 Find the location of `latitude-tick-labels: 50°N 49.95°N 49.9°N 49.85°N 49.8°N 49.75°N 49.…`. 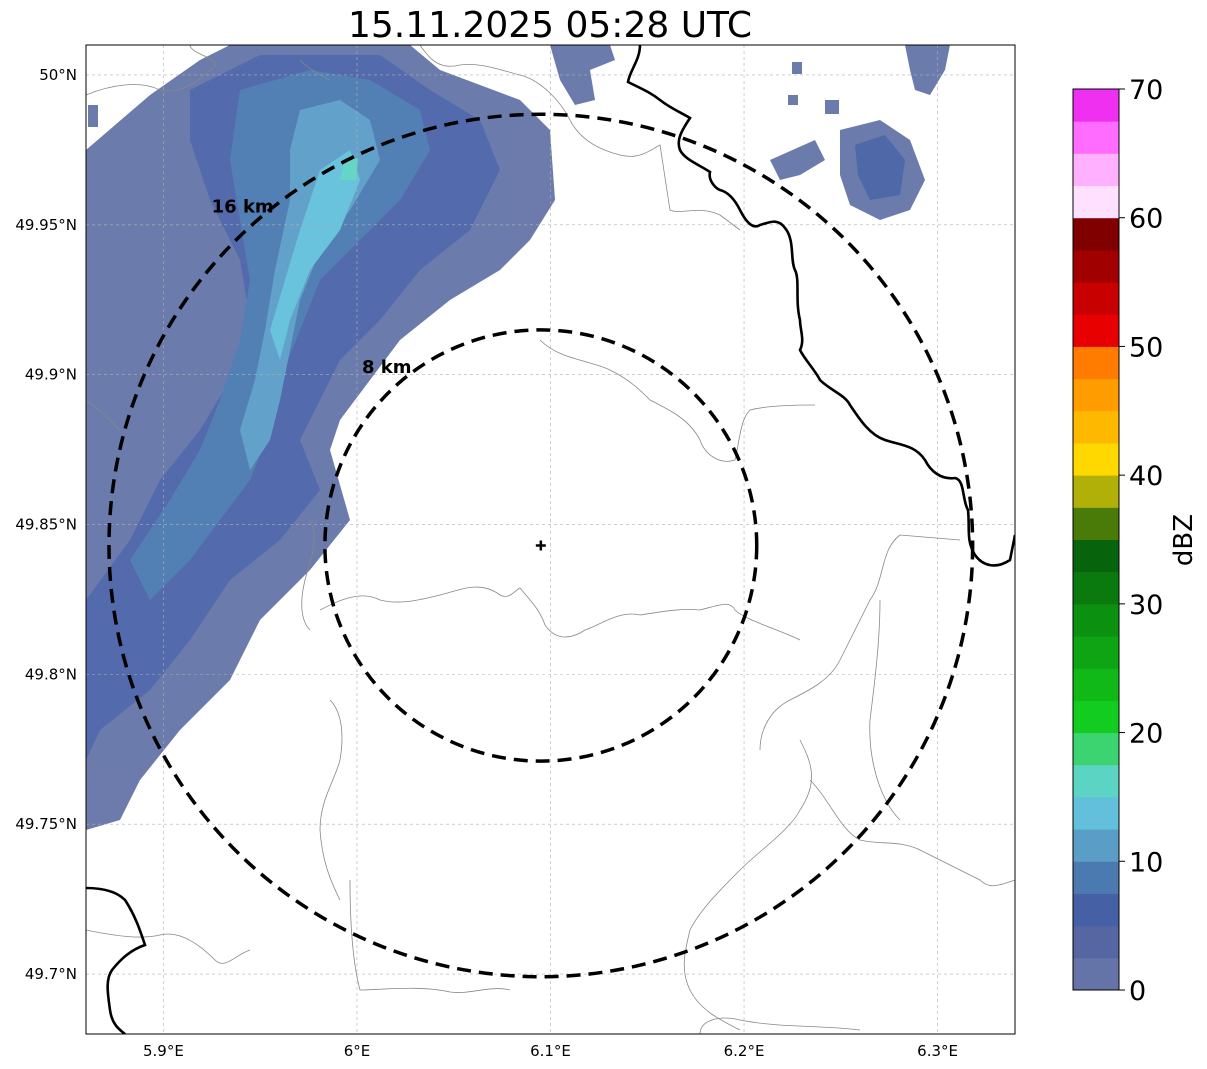

latitude-tick-labels: 50°N 49.95°N 49.9°N 49.85°N 49.8°N 49.75°N 49.… is located at coordinates (46, 524).